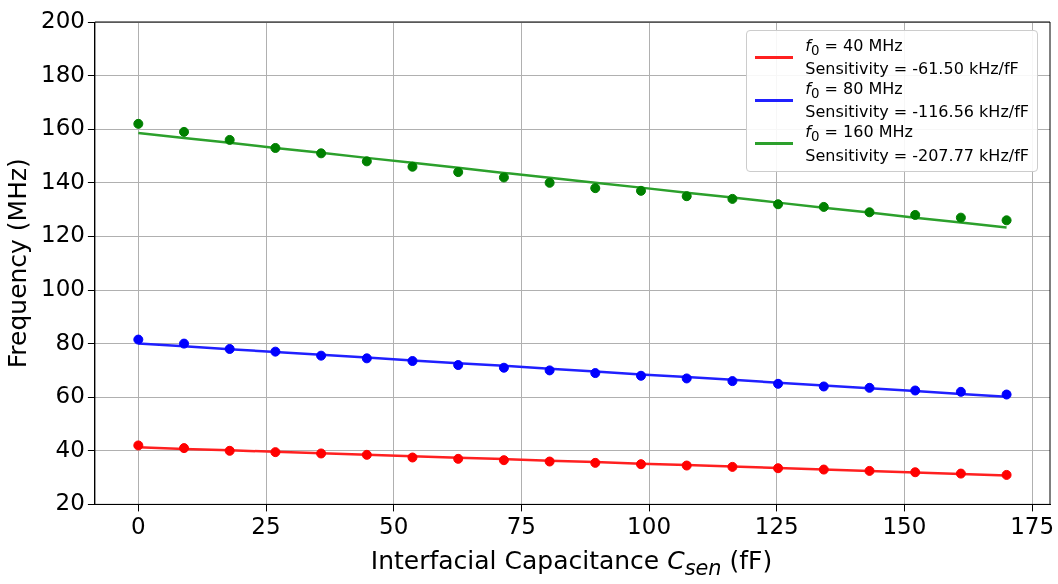 Image resolution: width=1058 pixels, height=584 pixels. Describe the element at coordinates (776, 526) in the screenshot. I see `x-tick-label: 125` at that location.